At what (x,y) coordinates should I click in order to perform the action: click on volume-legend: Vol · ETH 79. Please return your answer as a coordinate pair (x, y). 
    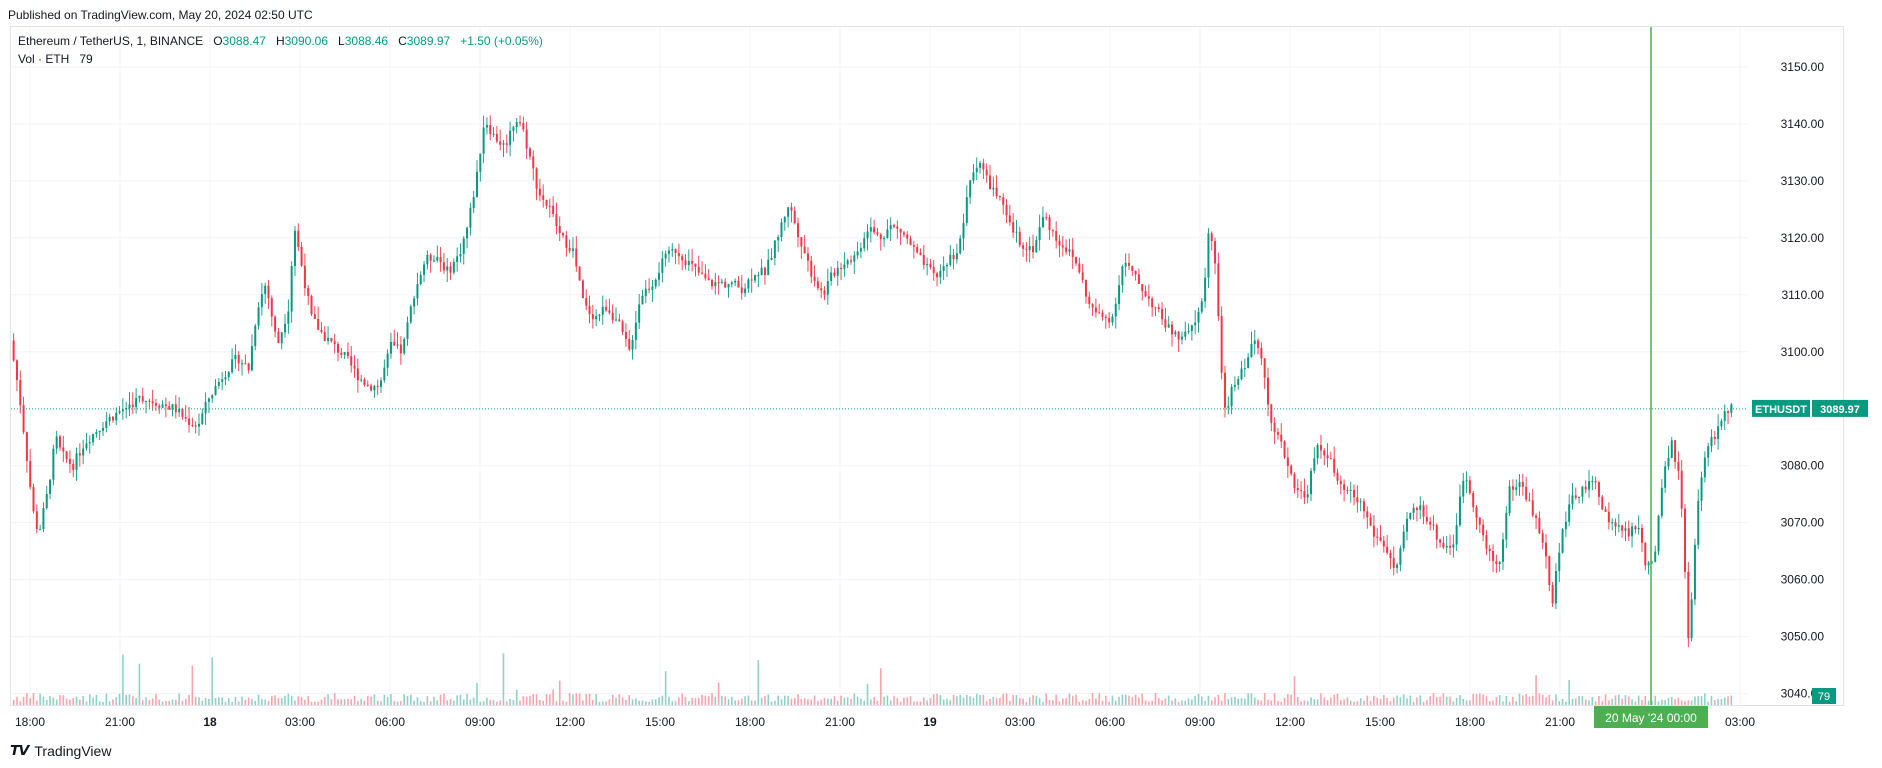
    Looking at the image, I should click on (55, 59).